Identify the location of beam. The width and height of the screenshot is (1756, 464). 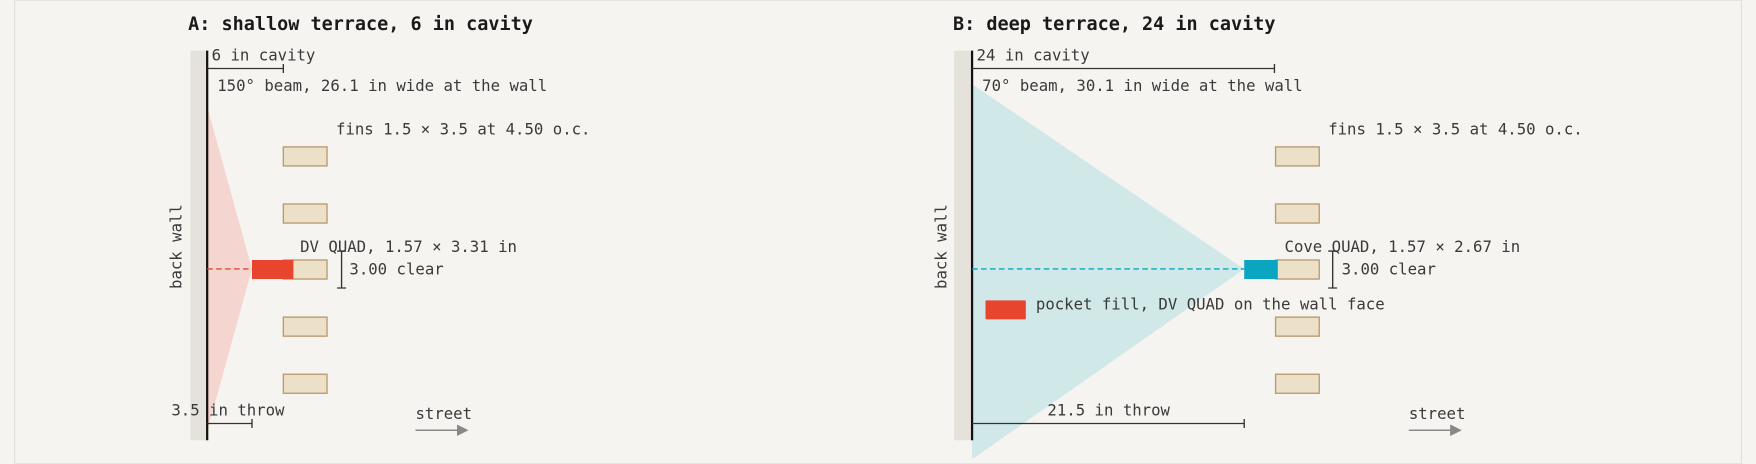
(1108, 272).